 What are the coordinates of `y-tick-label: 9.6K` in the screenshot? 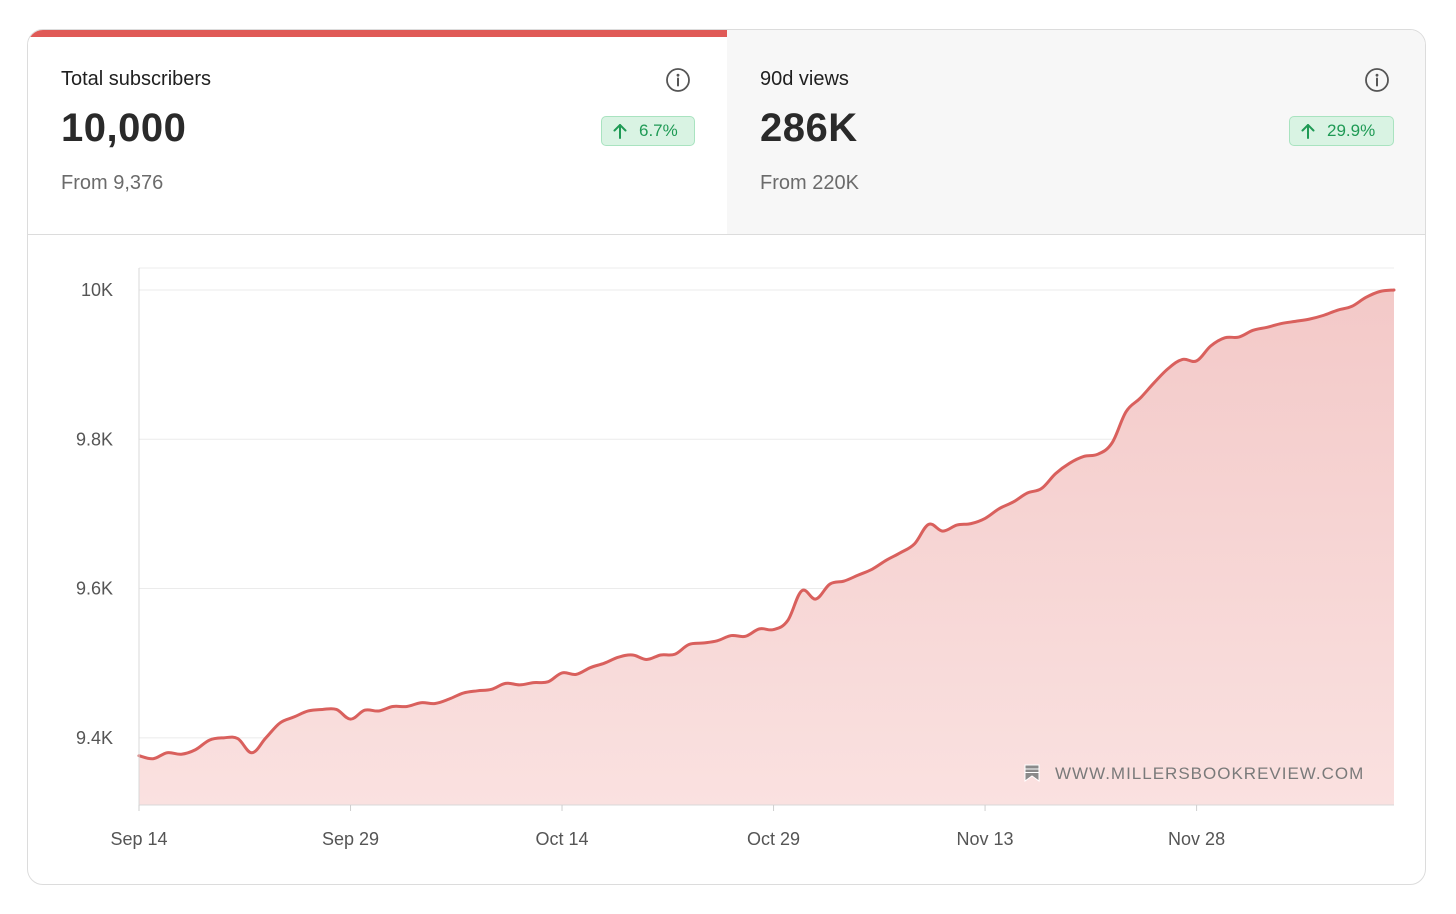 It's located at (94, 589).